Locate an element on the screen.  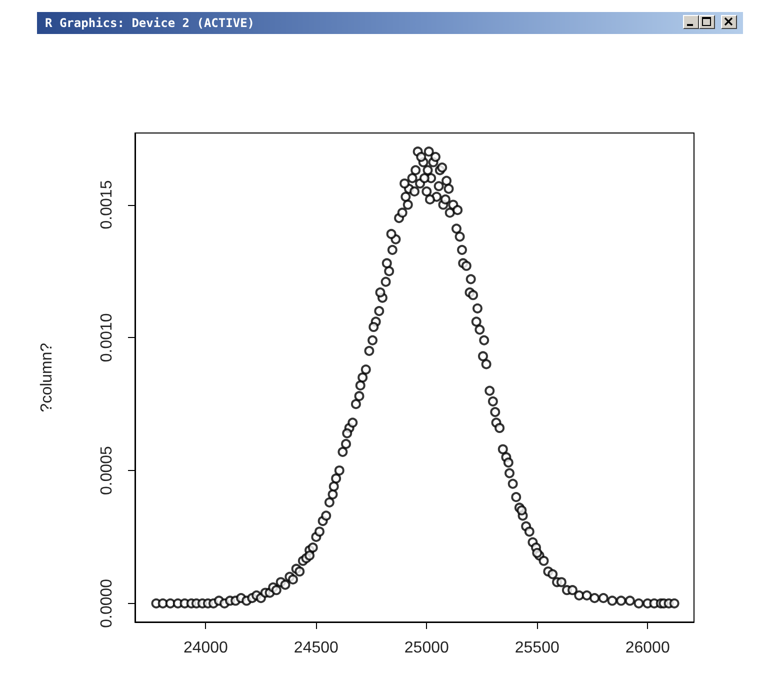
y-tick-label: 0.0015 is located at coordinates (107, 205).